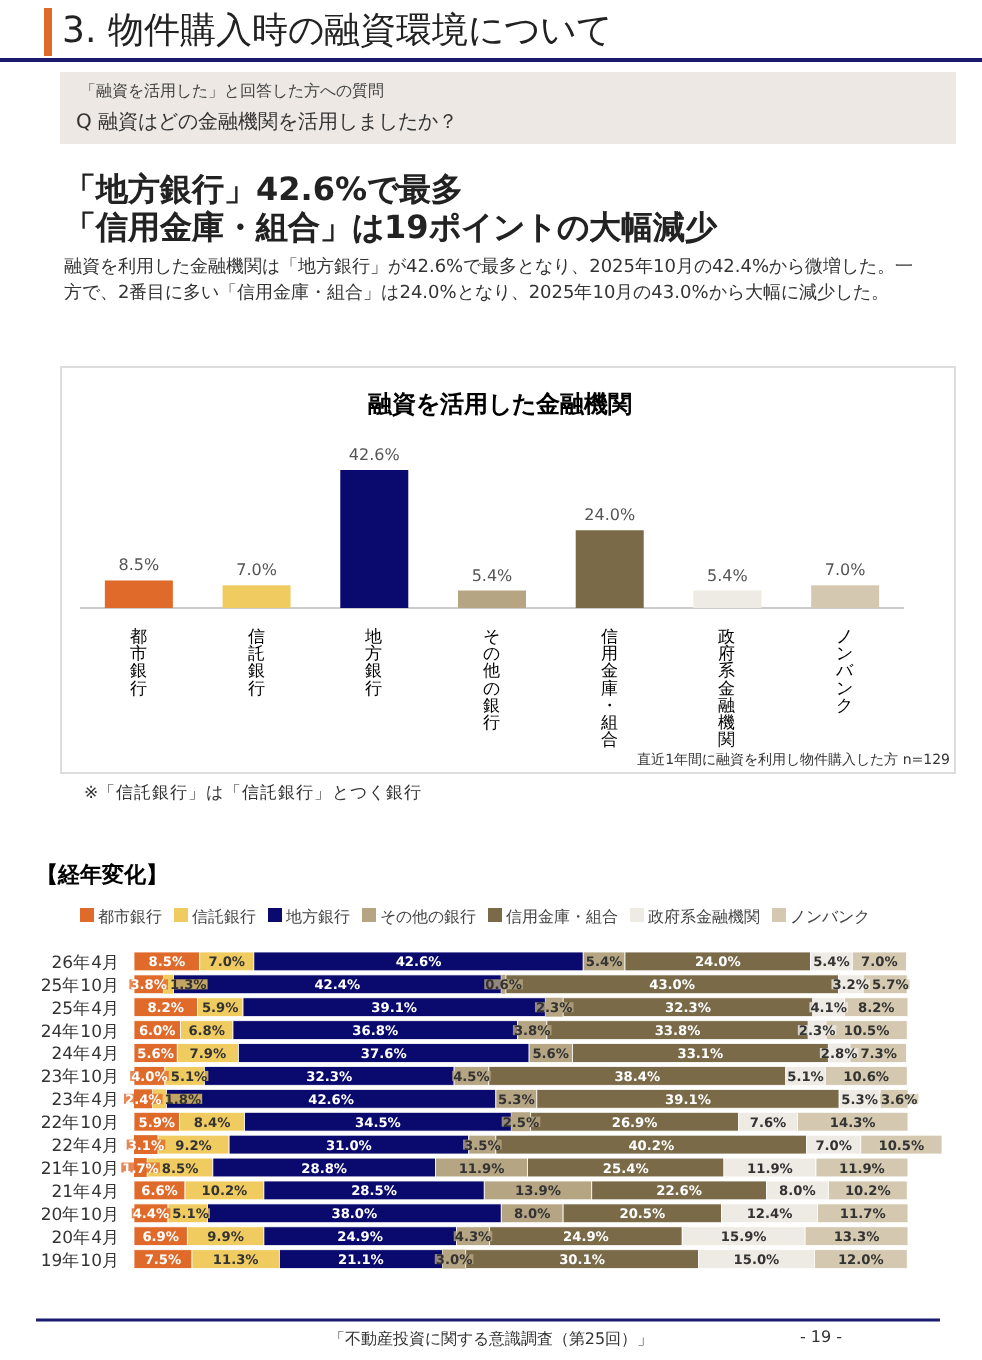 Image resolution: width=982 pixels, height=1360 pixels. I want to click on legend-item: その他の銀行, so click(419, 917).